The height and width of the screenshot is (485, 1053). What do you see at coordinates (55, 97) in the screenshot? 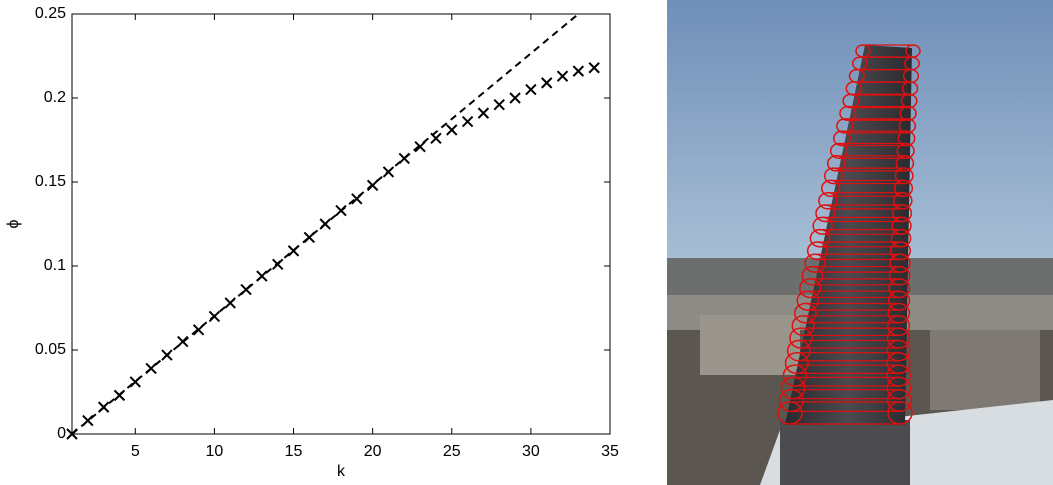
I see `y-tick-label: 0.2` at bounding box center [55, 97].